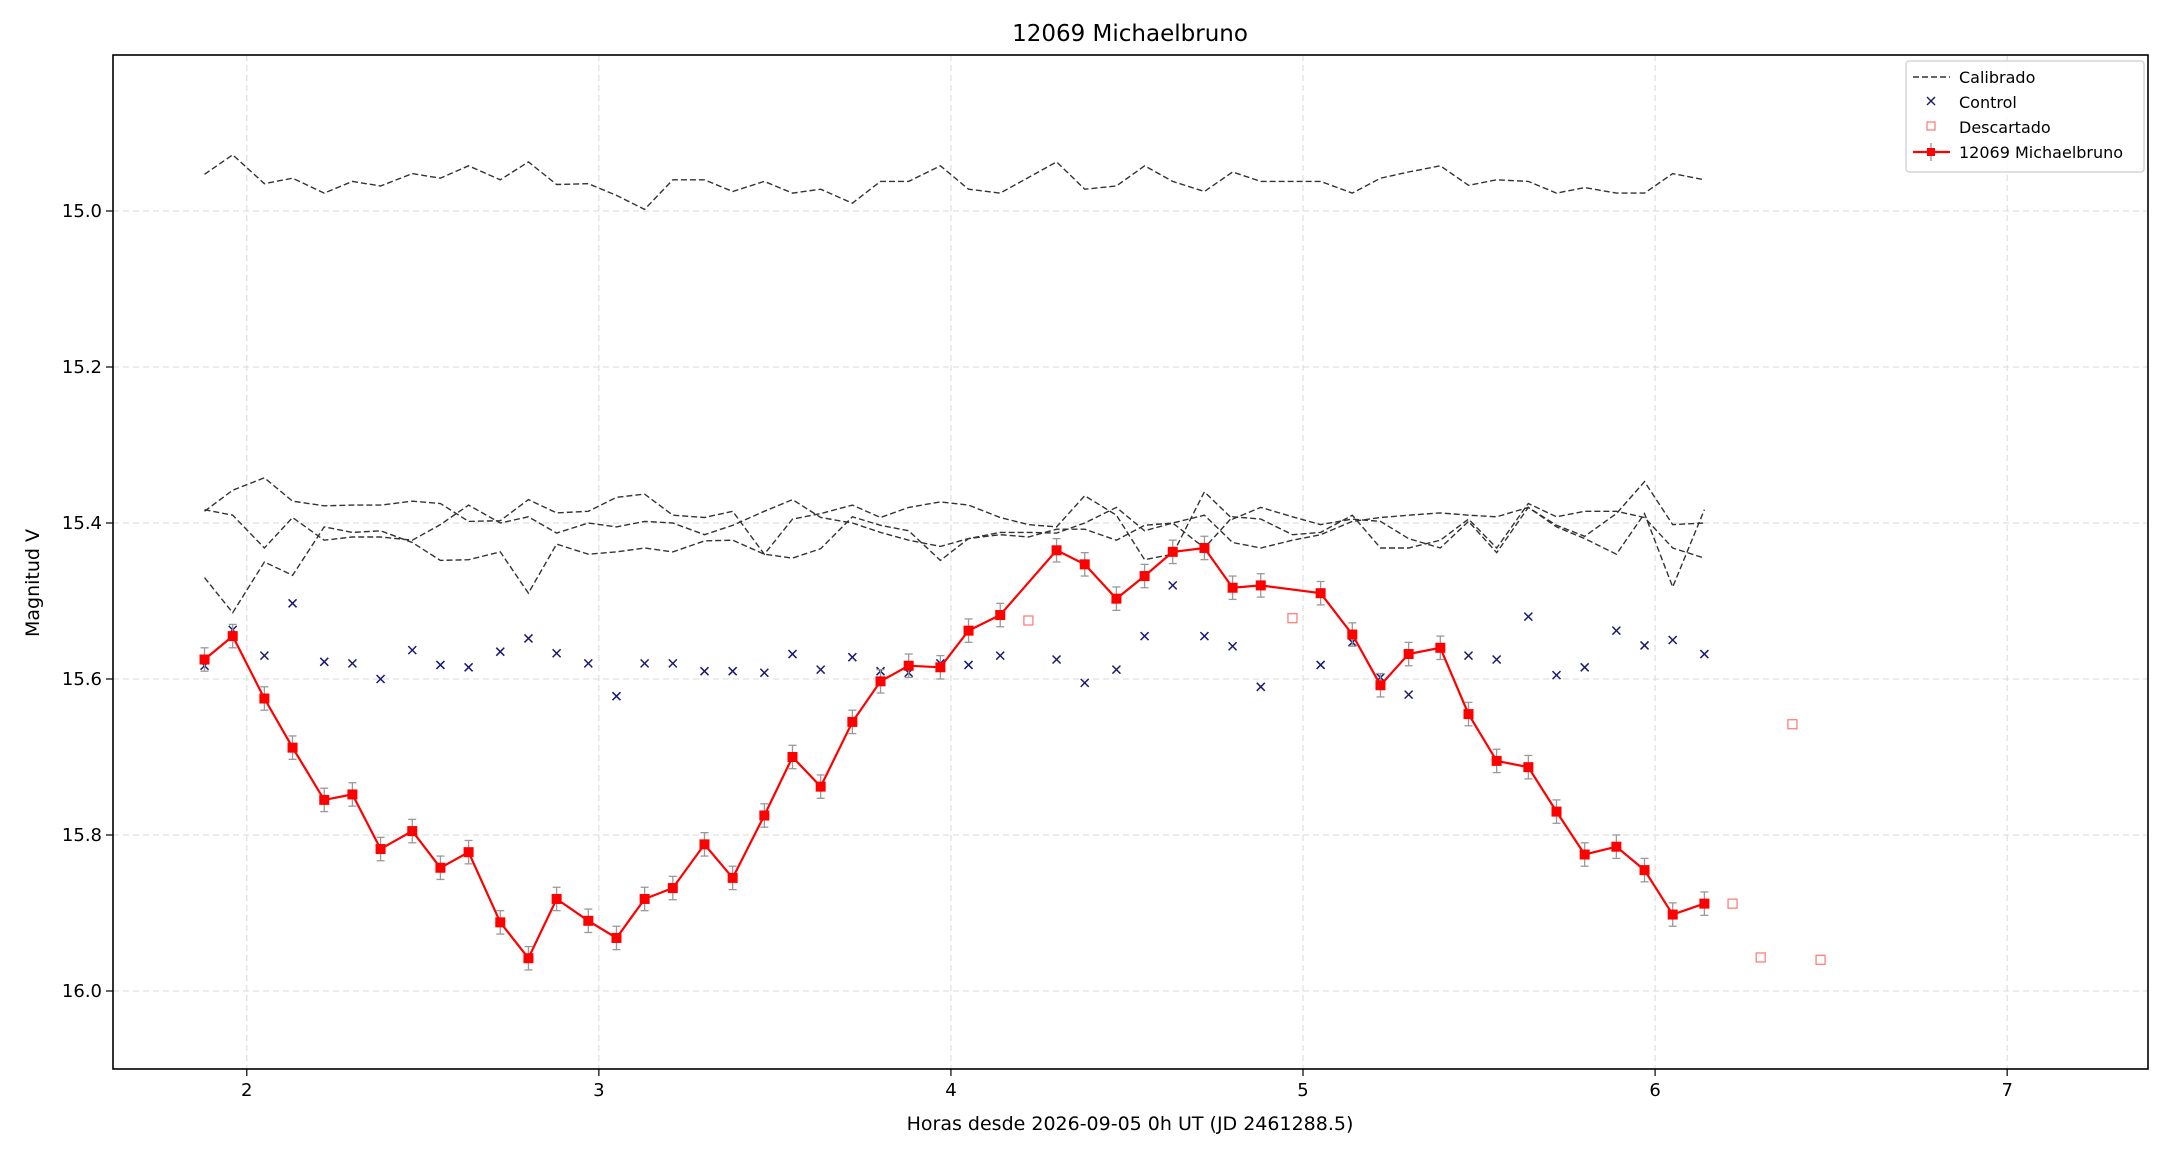  I want to click on x-tick-label: 4, so click(950, 1090).